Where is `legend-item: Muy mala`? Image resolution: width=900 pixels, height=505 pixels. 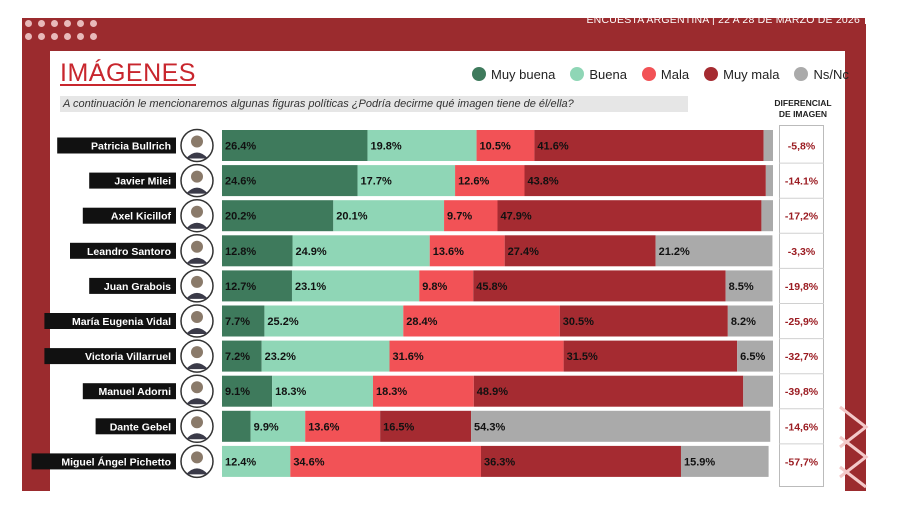
legend-item: Muy mala is located at coordinates (741, 74).